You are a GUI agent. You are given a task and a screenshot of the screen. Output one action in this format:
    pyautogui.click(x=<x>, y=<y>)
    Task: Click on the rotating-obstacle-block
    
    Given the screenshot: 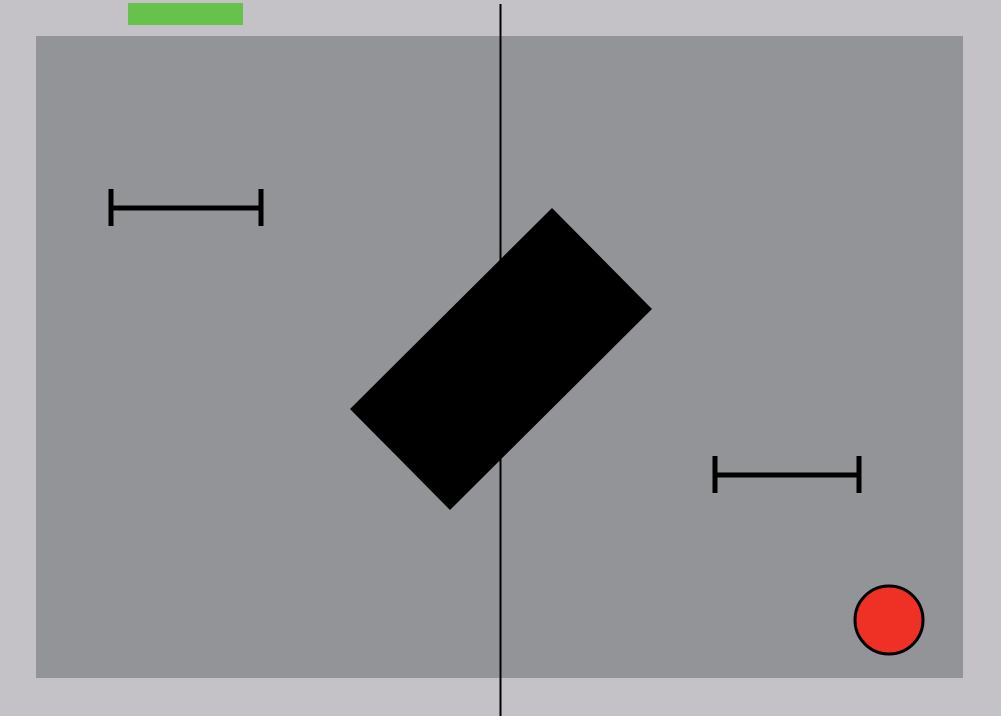 What is the action you would take?
    pyautogui.click(x=501, y=359)
    